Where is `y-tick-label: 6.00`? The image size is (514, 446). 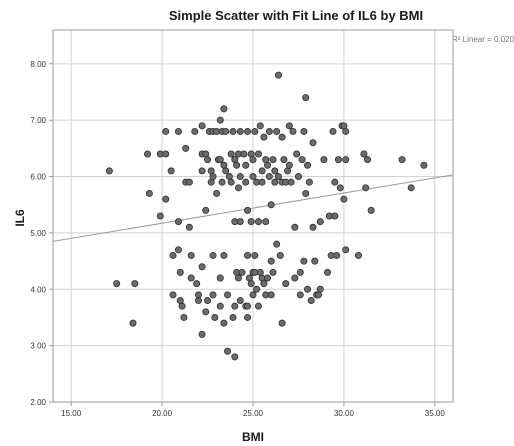 y-tick-label: 6.00 is located at coordinates (38, 177).